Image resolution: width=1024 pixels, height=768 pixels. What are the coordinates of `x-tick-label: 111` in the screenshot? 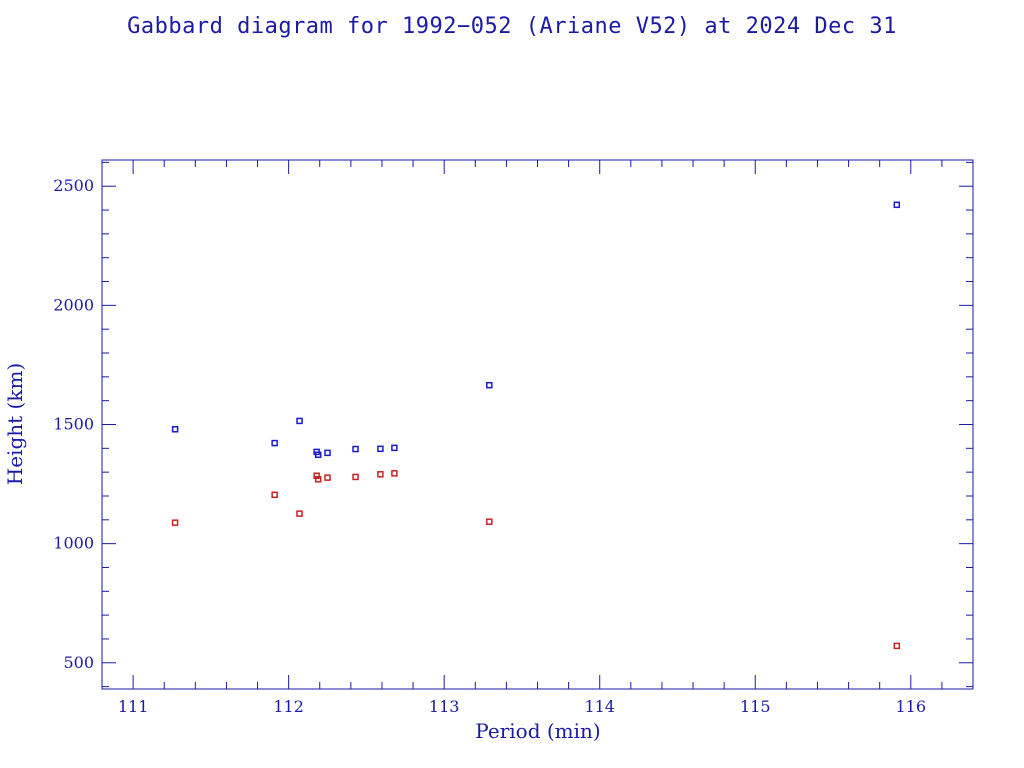 It's located at (133, 706).